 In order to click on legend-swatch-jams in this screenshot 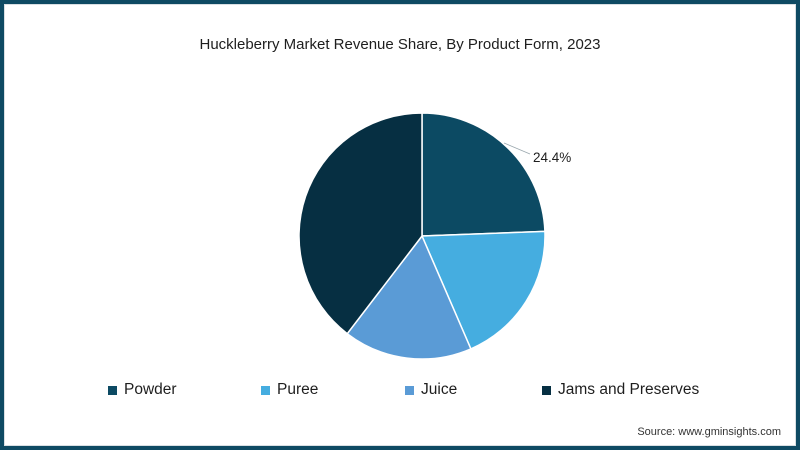, I will do `click(546, 390)`.